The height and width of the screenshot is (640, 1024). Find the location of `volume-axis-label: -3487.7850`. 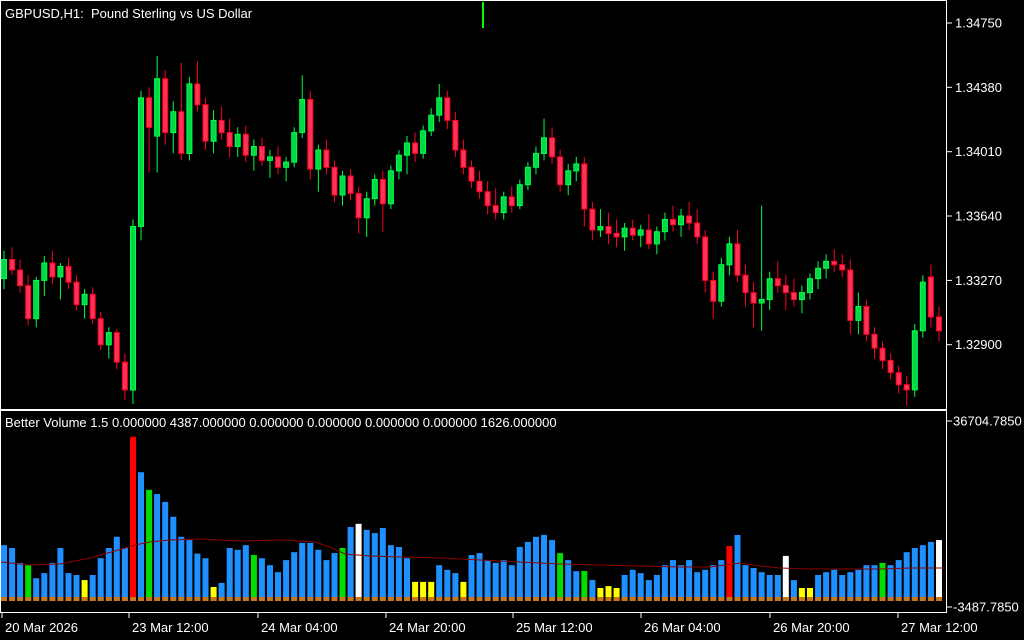

volume-axis-label: -3487.7850 is located at coordinates (986, 607).